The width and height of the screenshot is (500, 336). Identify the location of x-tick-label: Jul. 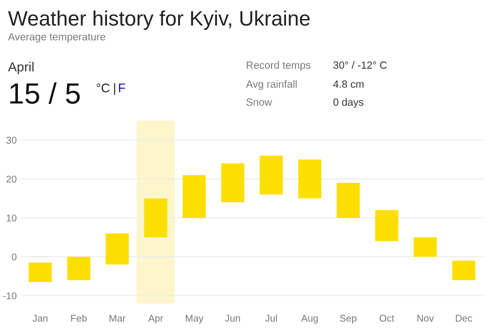
(271, 318).